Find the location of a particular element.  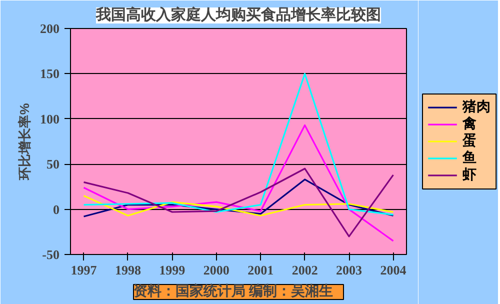

y-tick-label: -50 is located at coordinates (51, 254).